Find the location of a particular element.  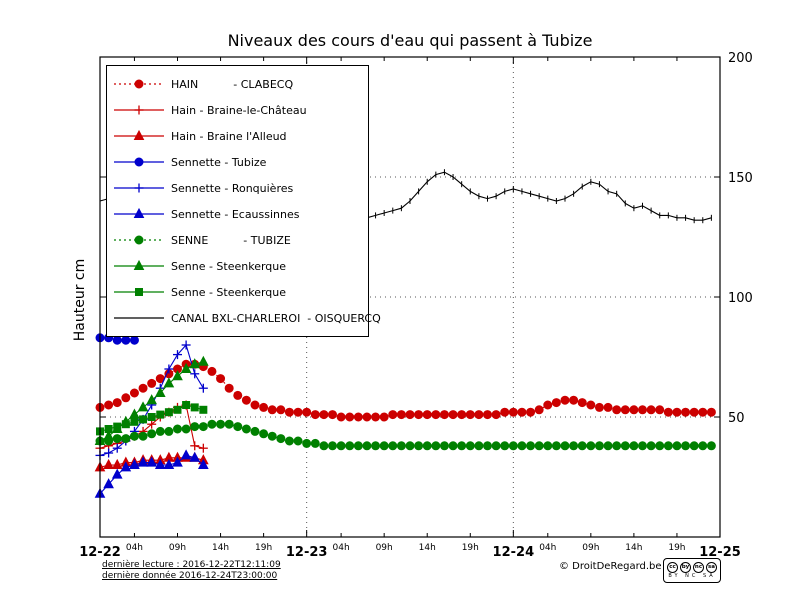

series-3-circle-marker is located at coordinates (134, 340).